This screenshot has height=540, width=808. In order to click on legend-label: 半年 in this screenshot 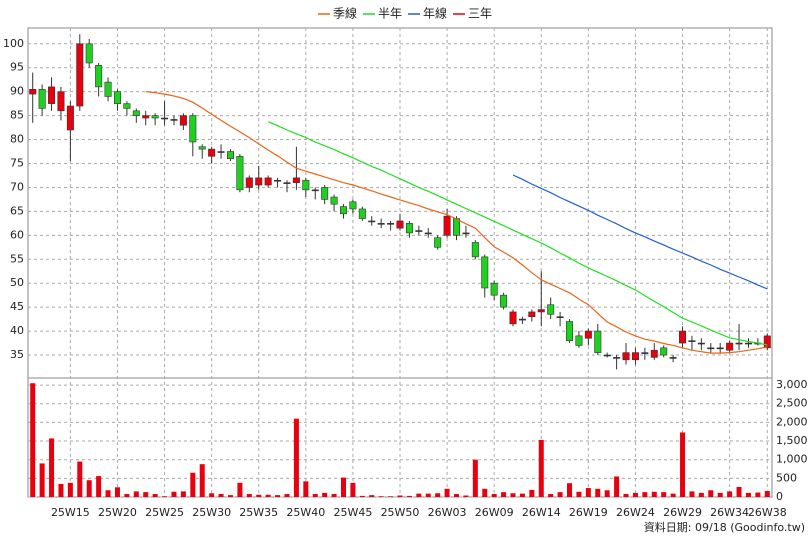, I will do `click(390, 14)`.